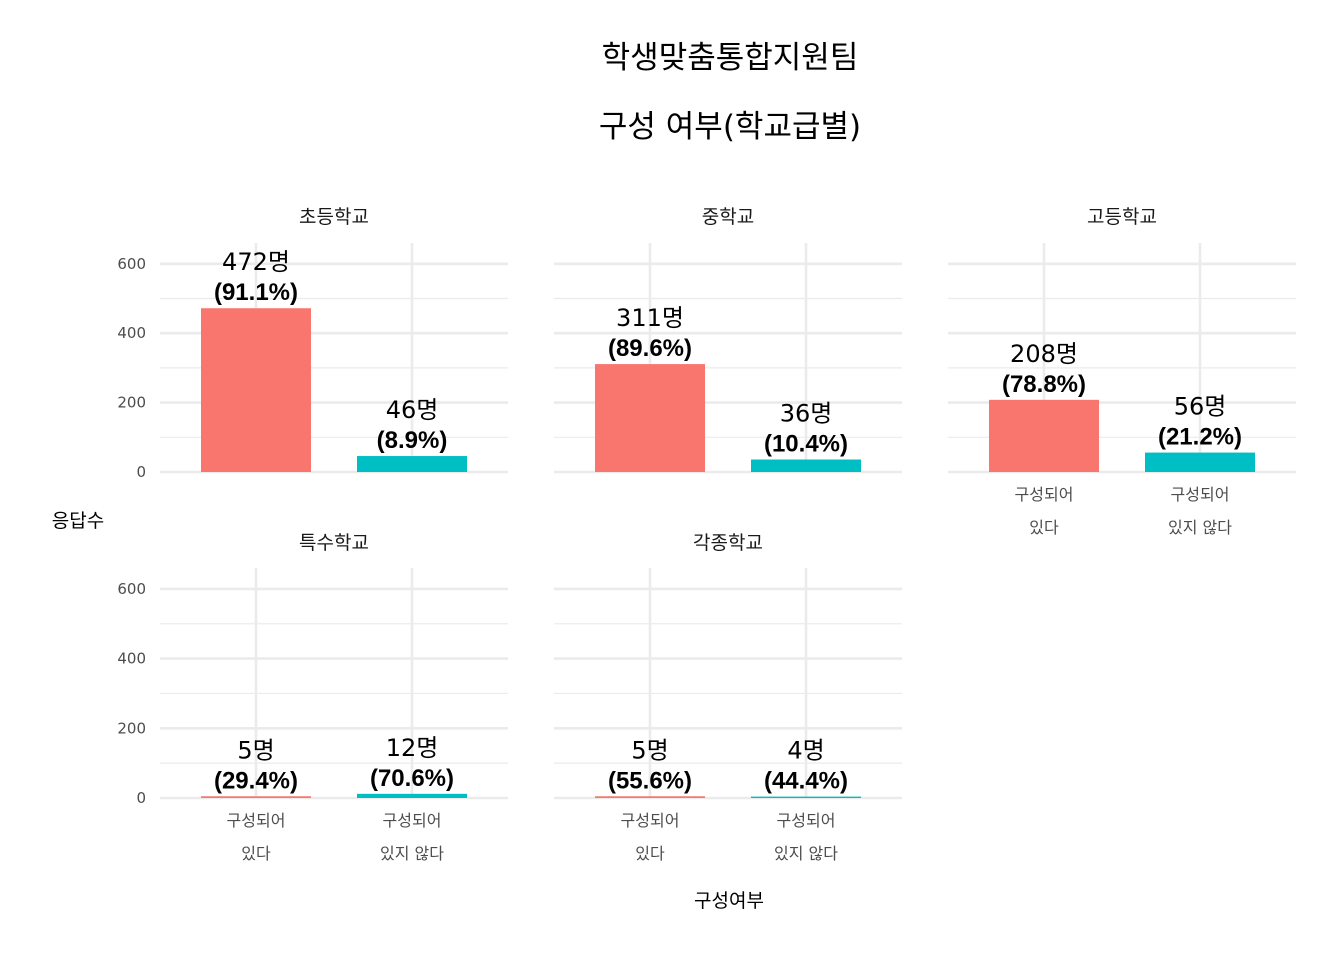 Image resolution: width=1344 pixels, height=960 pixels. Describe the element at coordinates (729, 901) in the screenshot. I see `x-axis-title: 구성여부` at that location.